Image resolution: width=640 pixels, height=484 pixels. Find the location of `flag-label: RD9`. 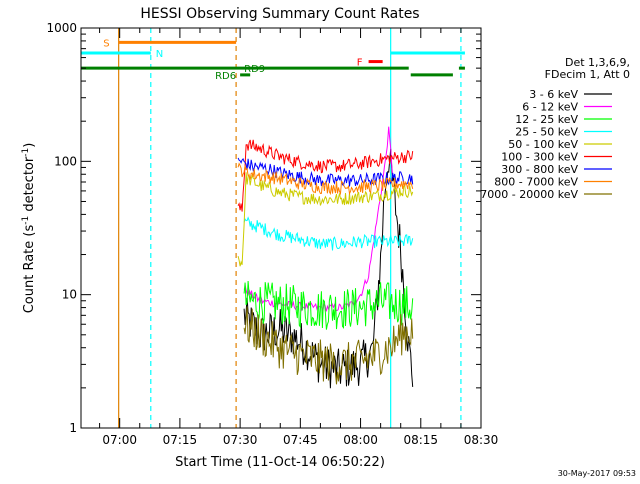

flag-label: RD9 is located at coordinates (254, 69).